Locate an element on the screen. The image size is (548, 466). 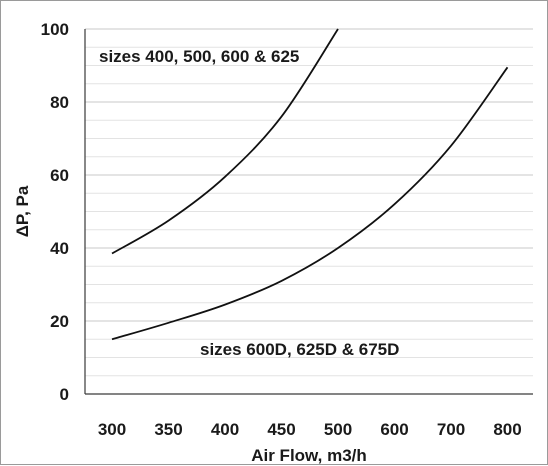
y-tick-label: 0 is located at coordinates (64, 394).